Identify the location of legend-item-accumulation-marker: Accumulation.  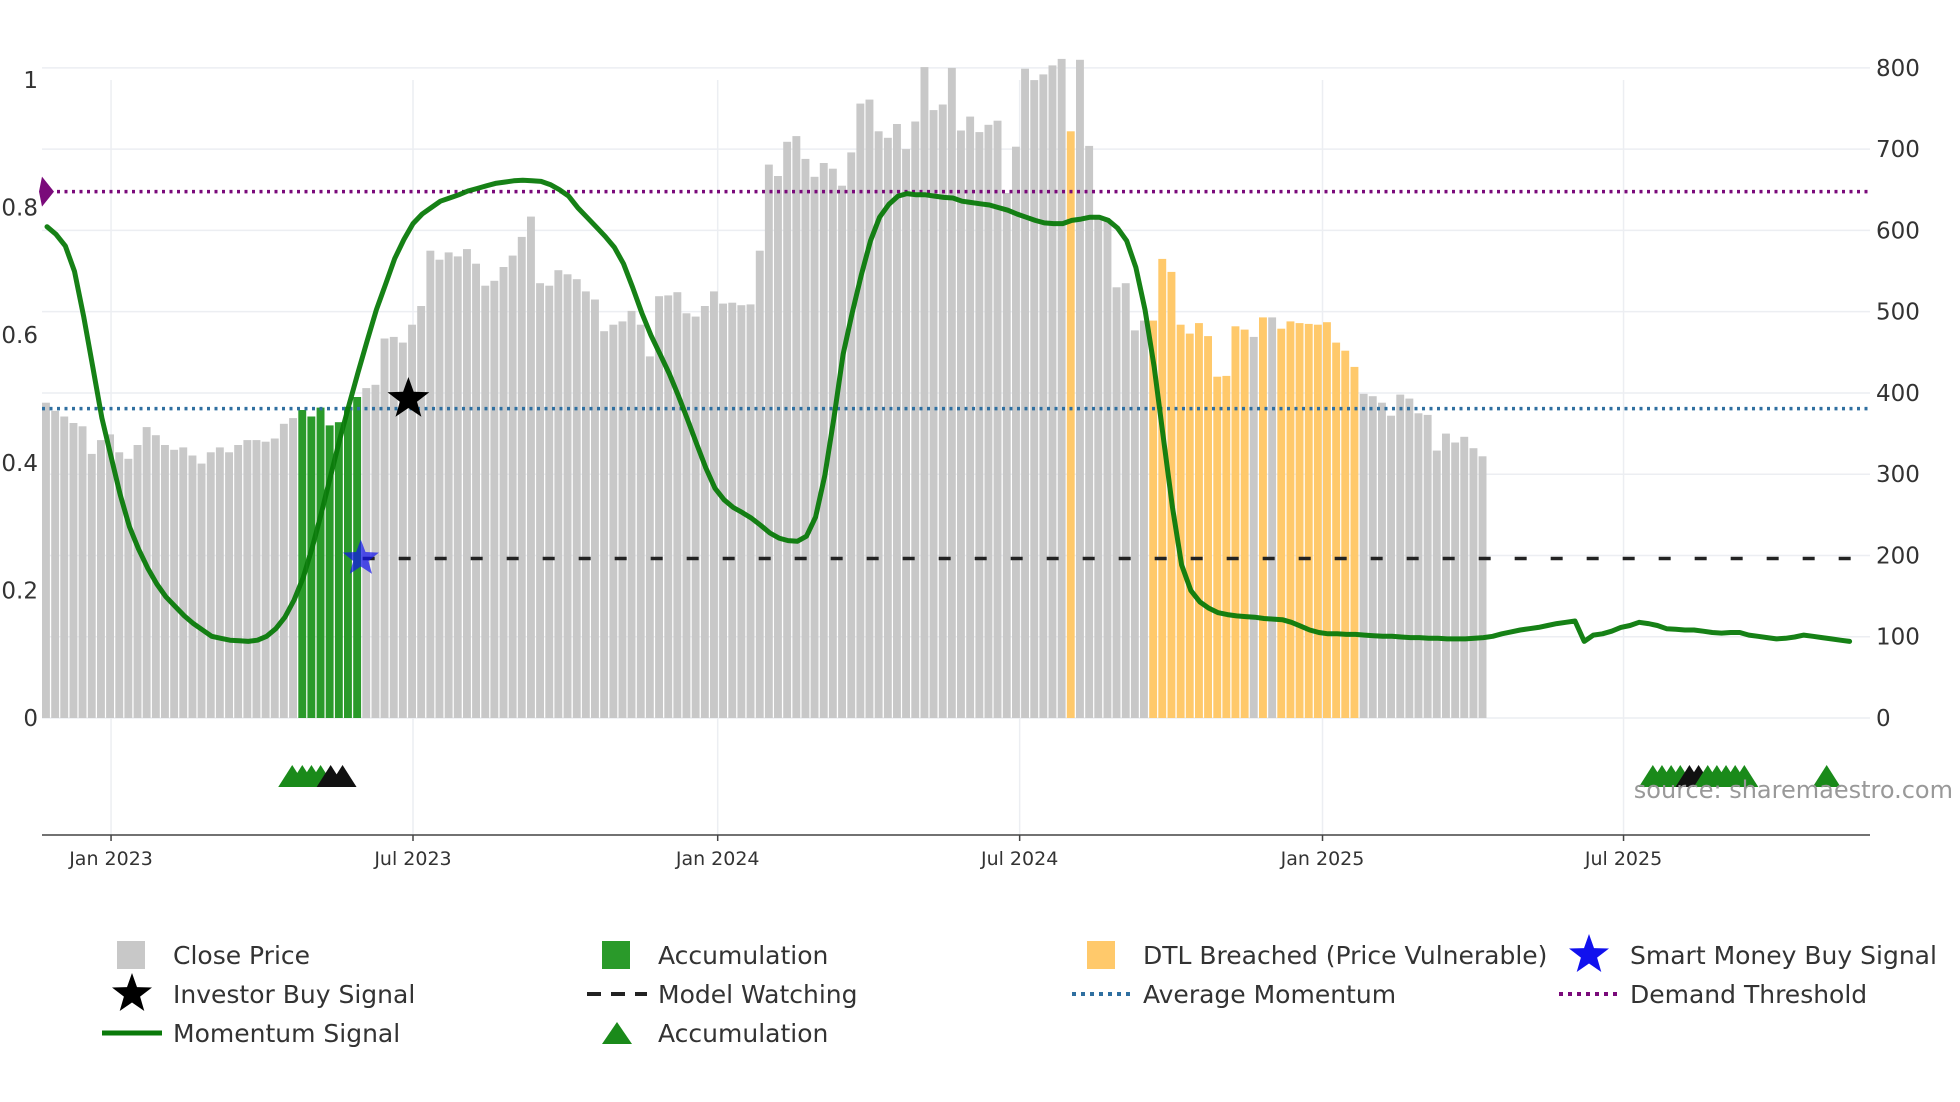
(715, 1033).